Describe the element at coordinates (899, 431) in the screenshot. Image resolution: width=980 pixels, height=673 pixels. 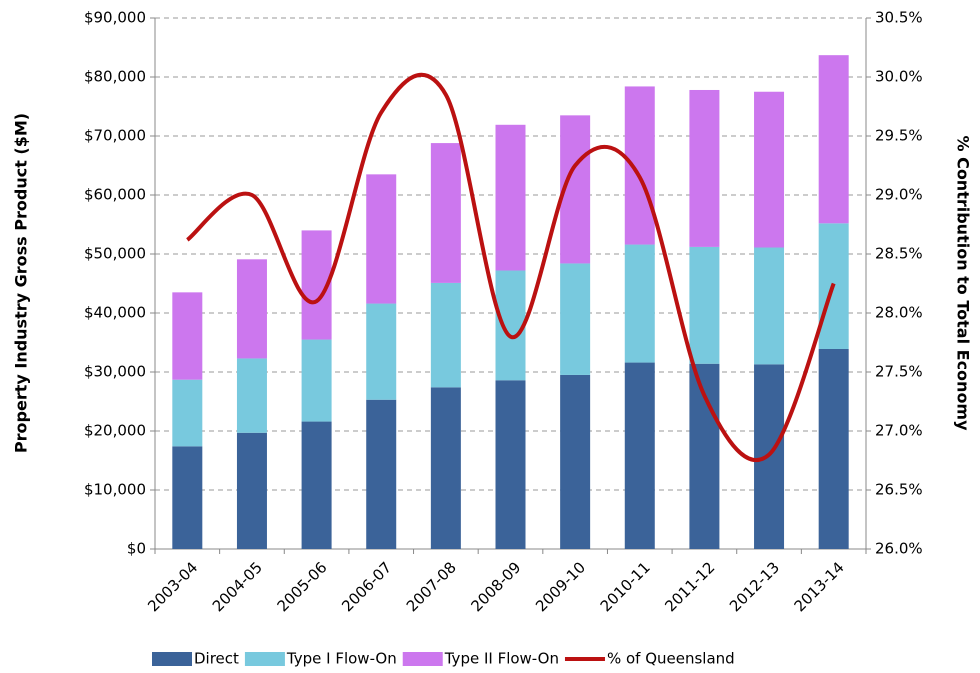
I see `y2-tick-label: 27.0%` at that location.